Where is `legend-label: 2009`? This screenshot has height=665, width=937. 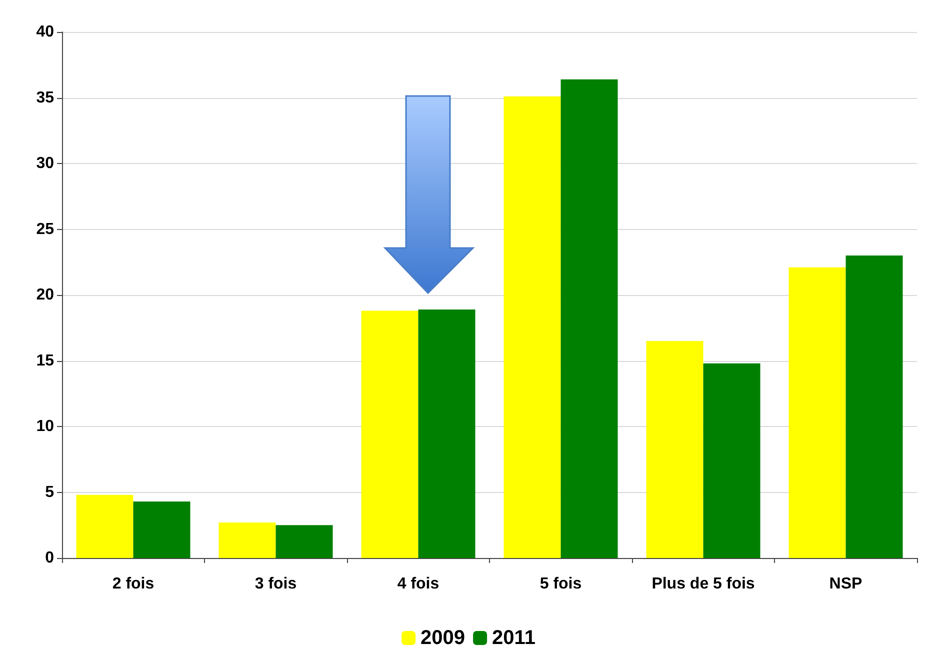
legend-label: 2009 is located at coordinates (443, 638).